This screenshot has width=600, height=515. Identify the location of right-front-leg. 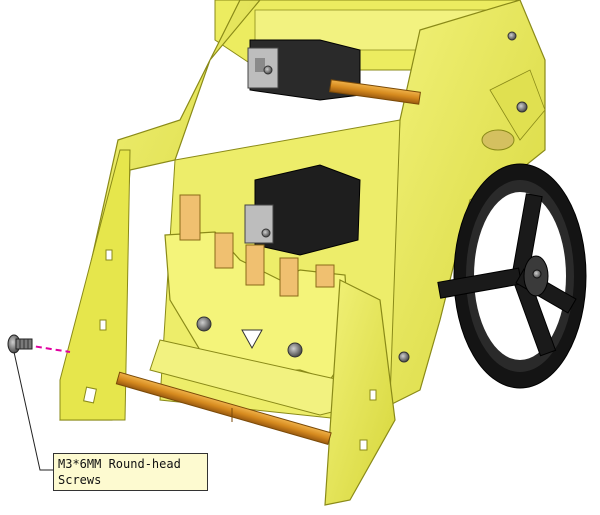
(360, 392).